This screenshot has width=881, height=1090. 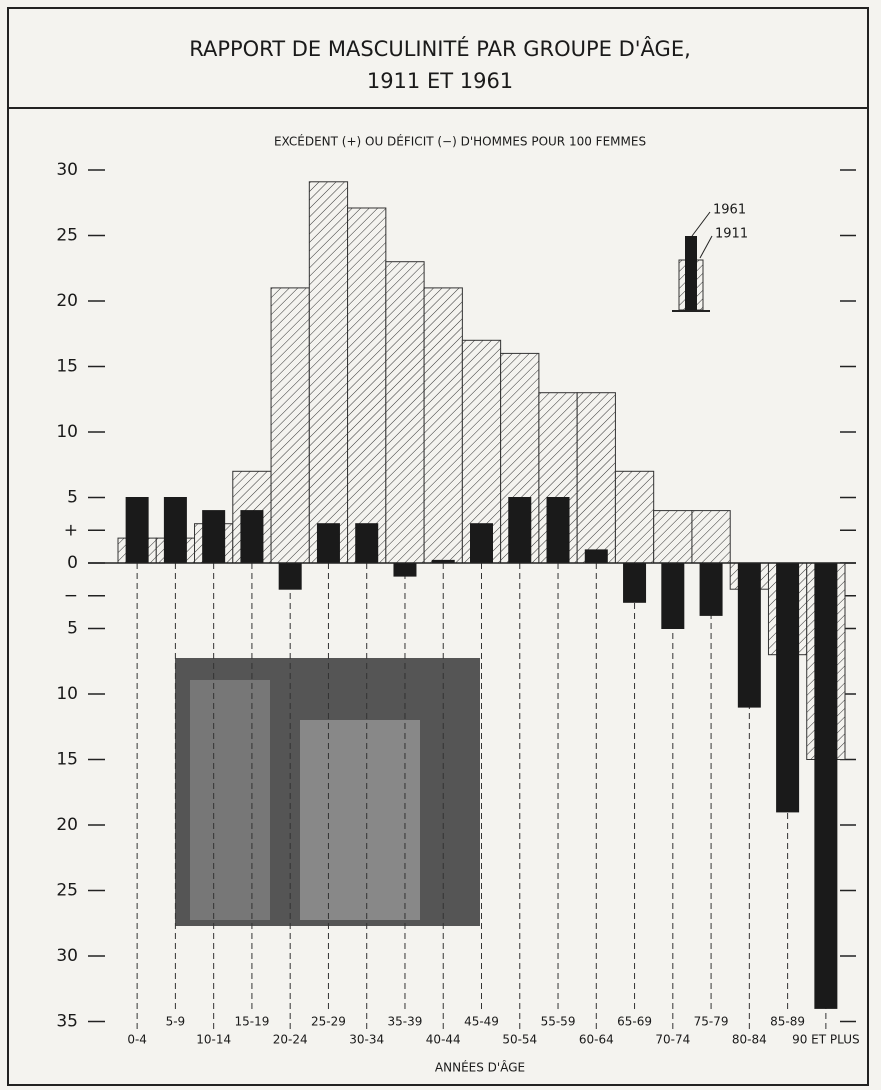 What do you see at coordinates (176, 1022) in the screenshot?
I see `x-tick-label: 5-9` at bounding box center [176, 1022].